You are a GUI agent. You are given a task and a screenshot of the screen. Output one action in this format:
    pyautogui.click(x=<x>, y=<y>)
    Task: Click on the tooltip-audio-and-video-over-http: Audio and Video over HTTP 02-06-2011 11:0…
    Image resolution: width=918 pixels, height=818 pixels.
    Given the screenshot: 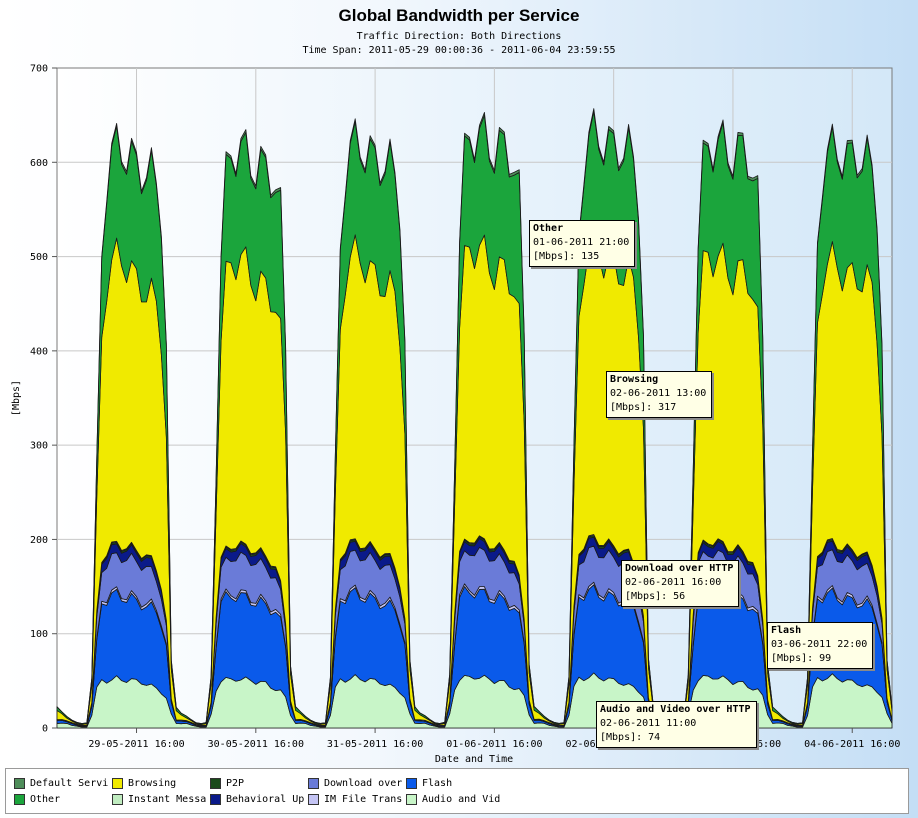 What is the action you would take?
    pyautogui.click(x=676, y=724)
    